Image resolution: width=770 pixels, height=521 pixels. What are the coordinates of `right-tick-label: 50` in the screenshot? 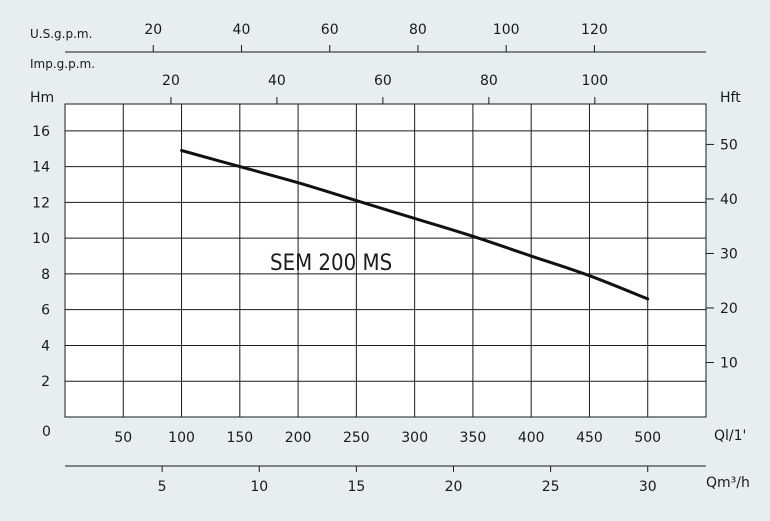 It's located at (729, 145).